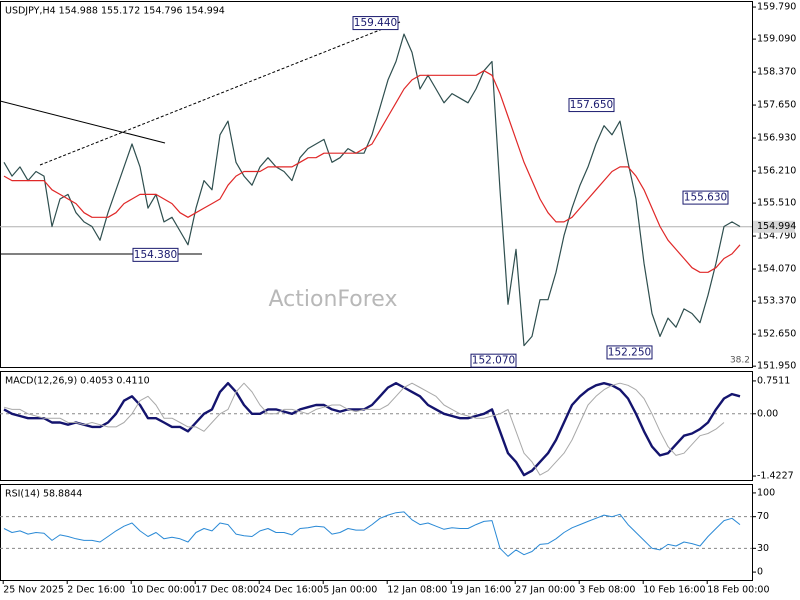 The image size is (800, 600). Describe the element at coordinates (333, 299) in the screenshot. I see `watermark: ActionForex` at that location.